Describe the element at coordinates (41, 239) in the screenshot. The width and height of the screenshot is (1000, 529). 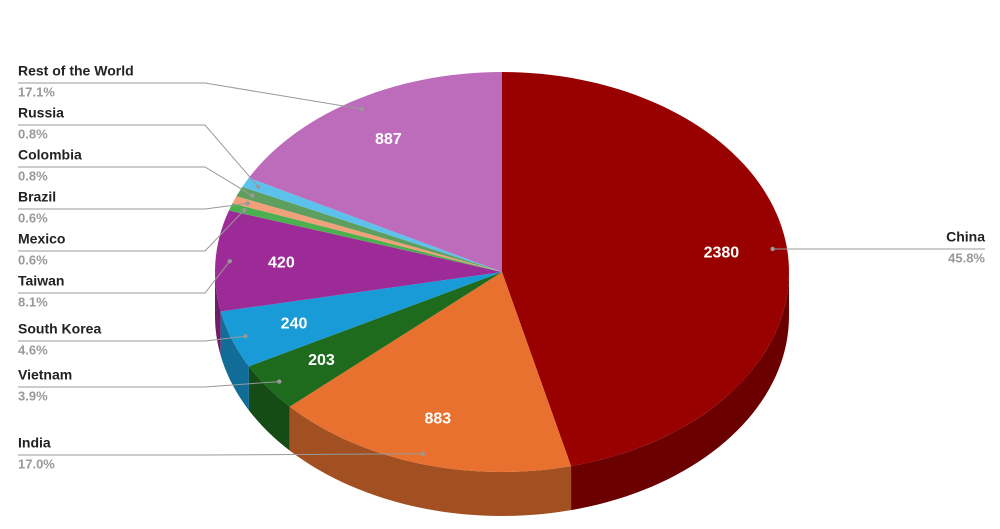
I see `category-label: Mexico` at that location.